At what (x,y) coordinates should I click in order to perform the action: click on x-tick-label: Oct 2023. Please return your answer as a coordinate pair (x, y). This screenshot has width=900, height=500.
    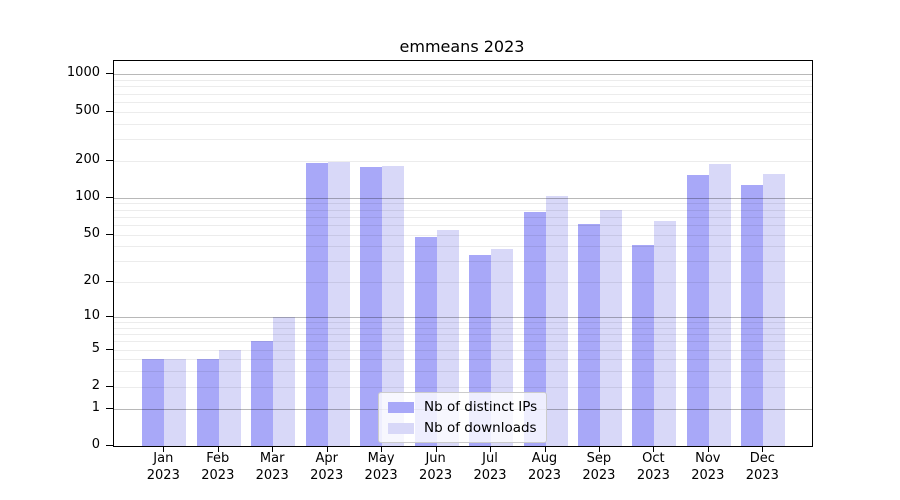
    Looking at the image, I should click on (653, 467).